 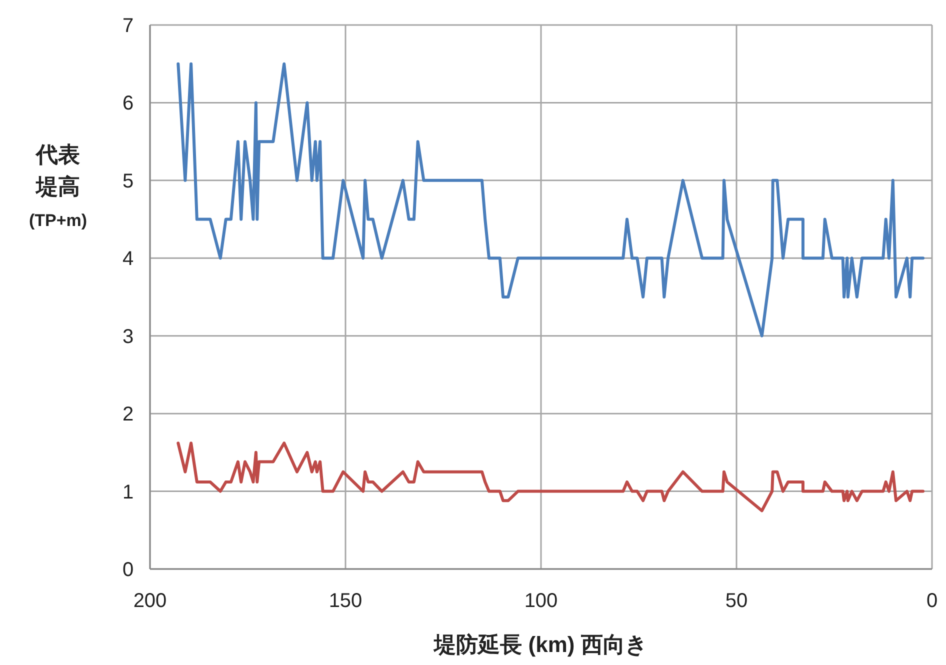 I want to click on y-axis-title: 代表堤高(TP+m), so click(x=58, y=186).